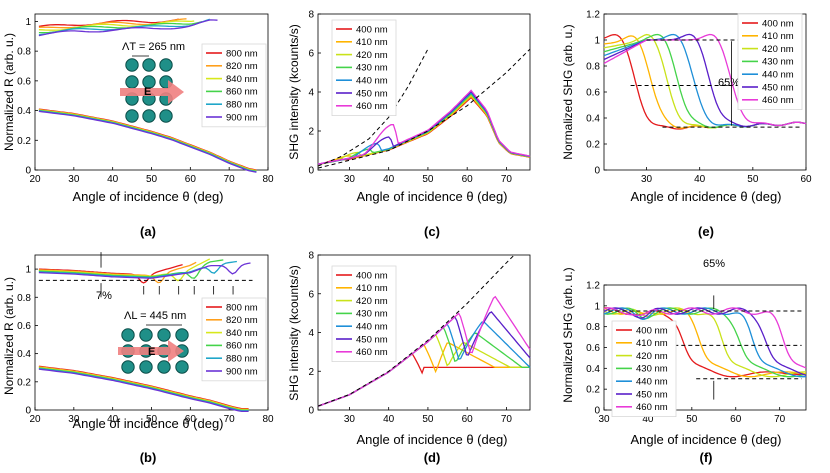  I want to click on xtick-label-d: 60, so click(468, 419).